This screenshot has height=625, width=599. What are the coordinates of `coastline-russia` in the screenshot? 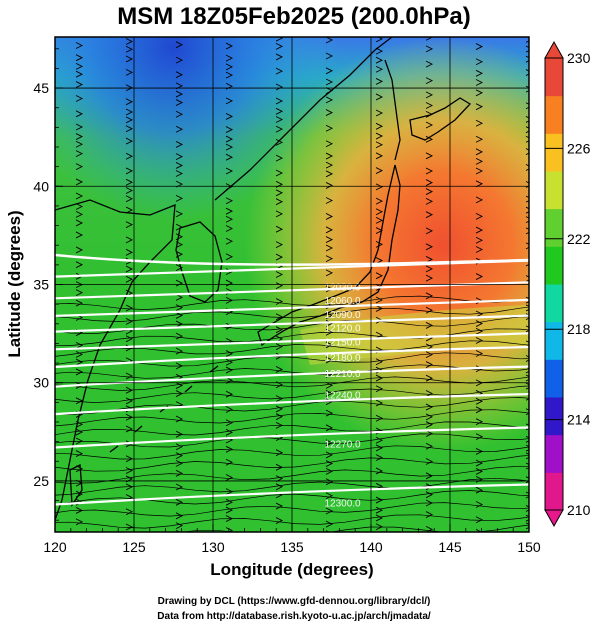 It's located at (303, 119).